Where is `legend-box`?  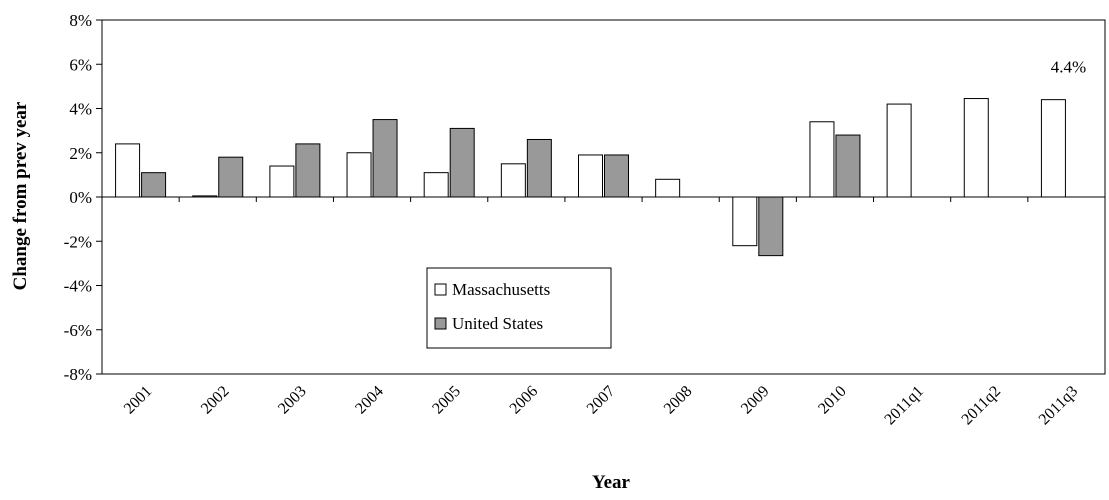
legend-box is located at coordinates (519, 308).